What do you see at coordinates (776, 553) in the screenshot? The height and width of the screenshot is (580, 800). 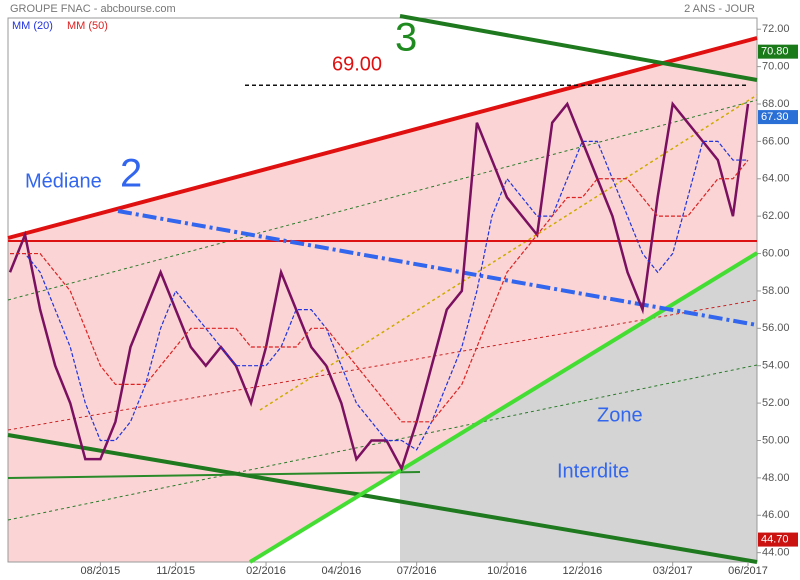 I see `y-tick-label: 44.00` at bounding box center [776, 553].